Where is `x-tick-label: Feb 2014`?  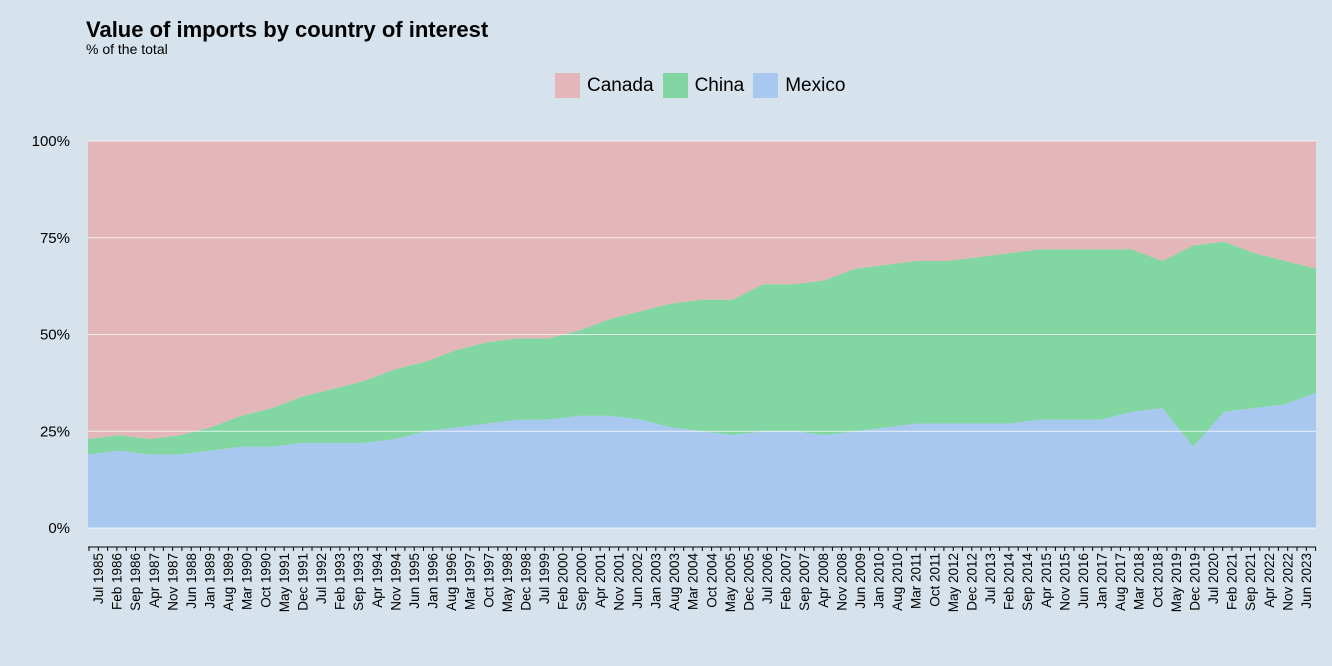 x-tick-label: Feb 2014 is located at coordinates (1009, 582).